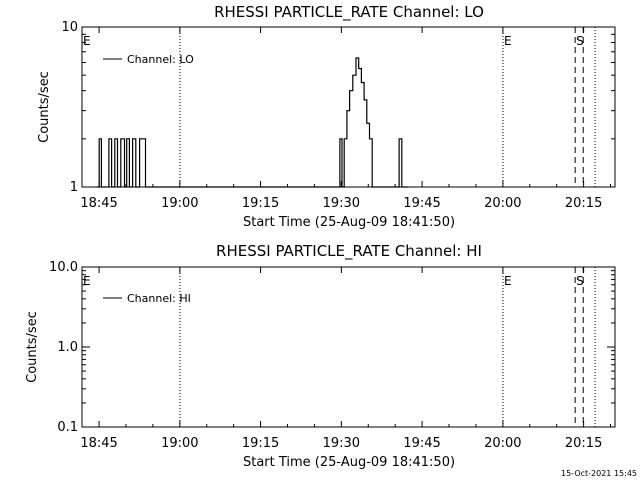 This screenshot has width=640, height=480. I want to click on chart-title: RHESSI PARTICLE_RATE Channel: LO, so click(349, 12).